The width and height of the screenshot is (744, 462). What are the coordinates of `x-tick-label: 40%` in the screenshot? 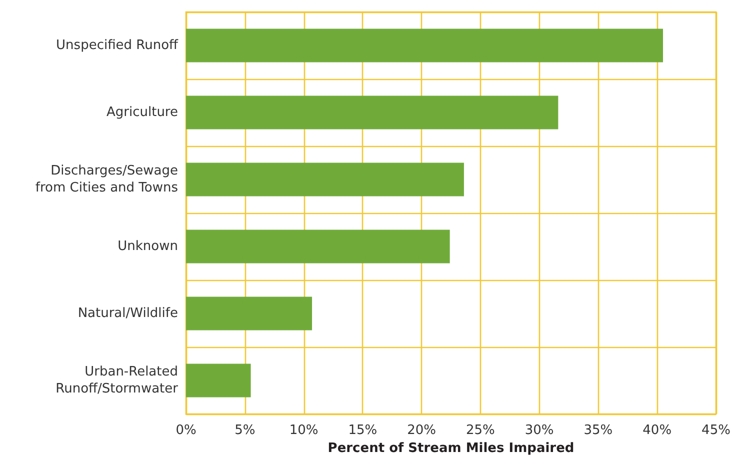 It's located at (657, 430).